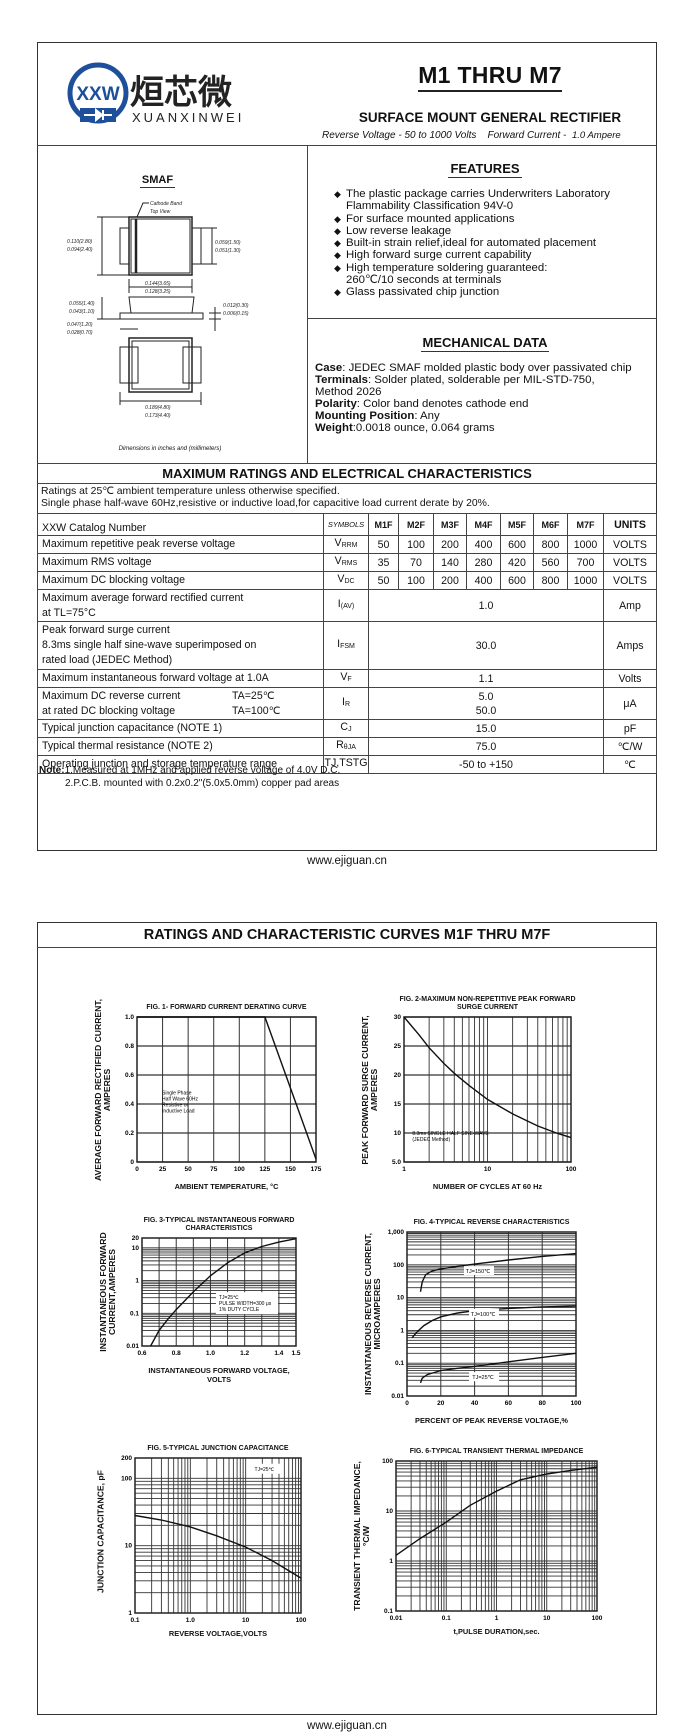  What do you see at coordinates (430, 206) in the screenshot?
I see `feature-text: Flammability Classification 94V-0` at bounding box center [430, 206].